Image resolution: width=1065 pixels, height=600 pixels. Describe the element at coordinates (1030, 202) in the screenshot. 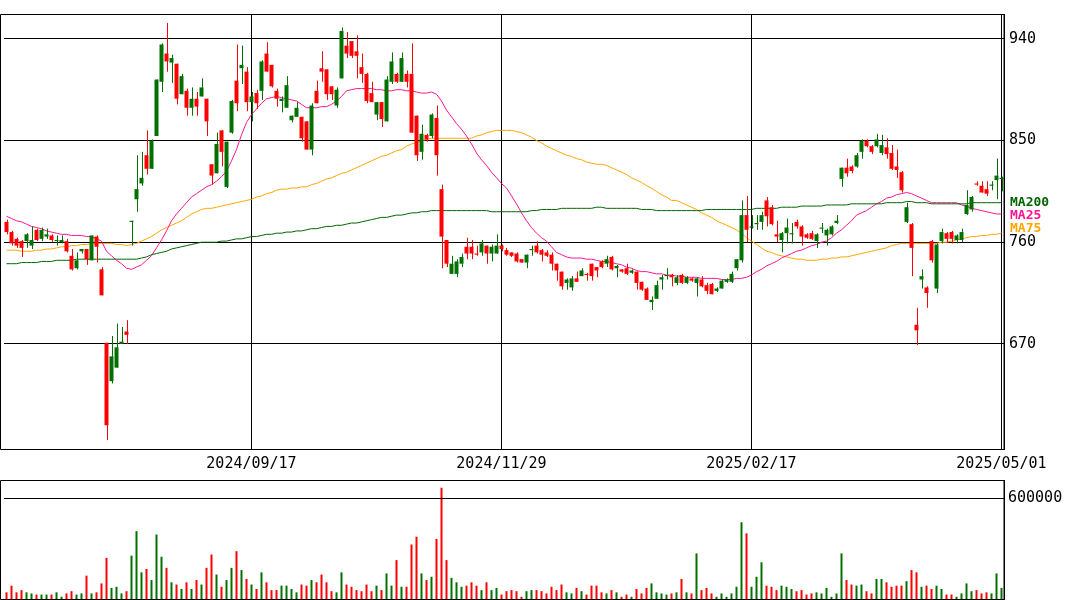

I see `series-label: MA200` at that location.